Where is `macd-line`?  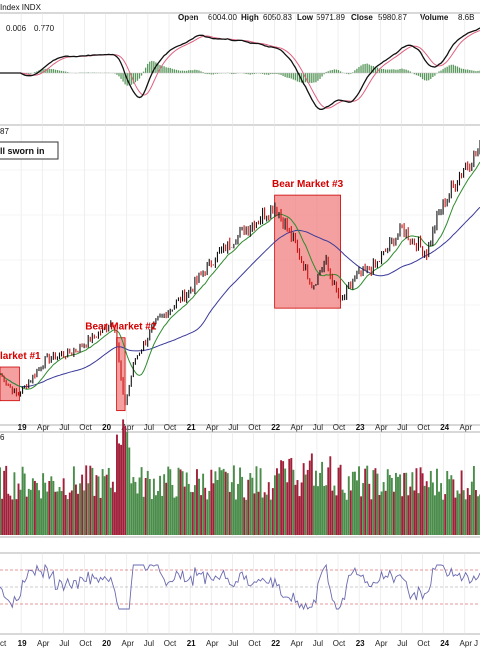 macd-line is located at coordinates (240, 68).